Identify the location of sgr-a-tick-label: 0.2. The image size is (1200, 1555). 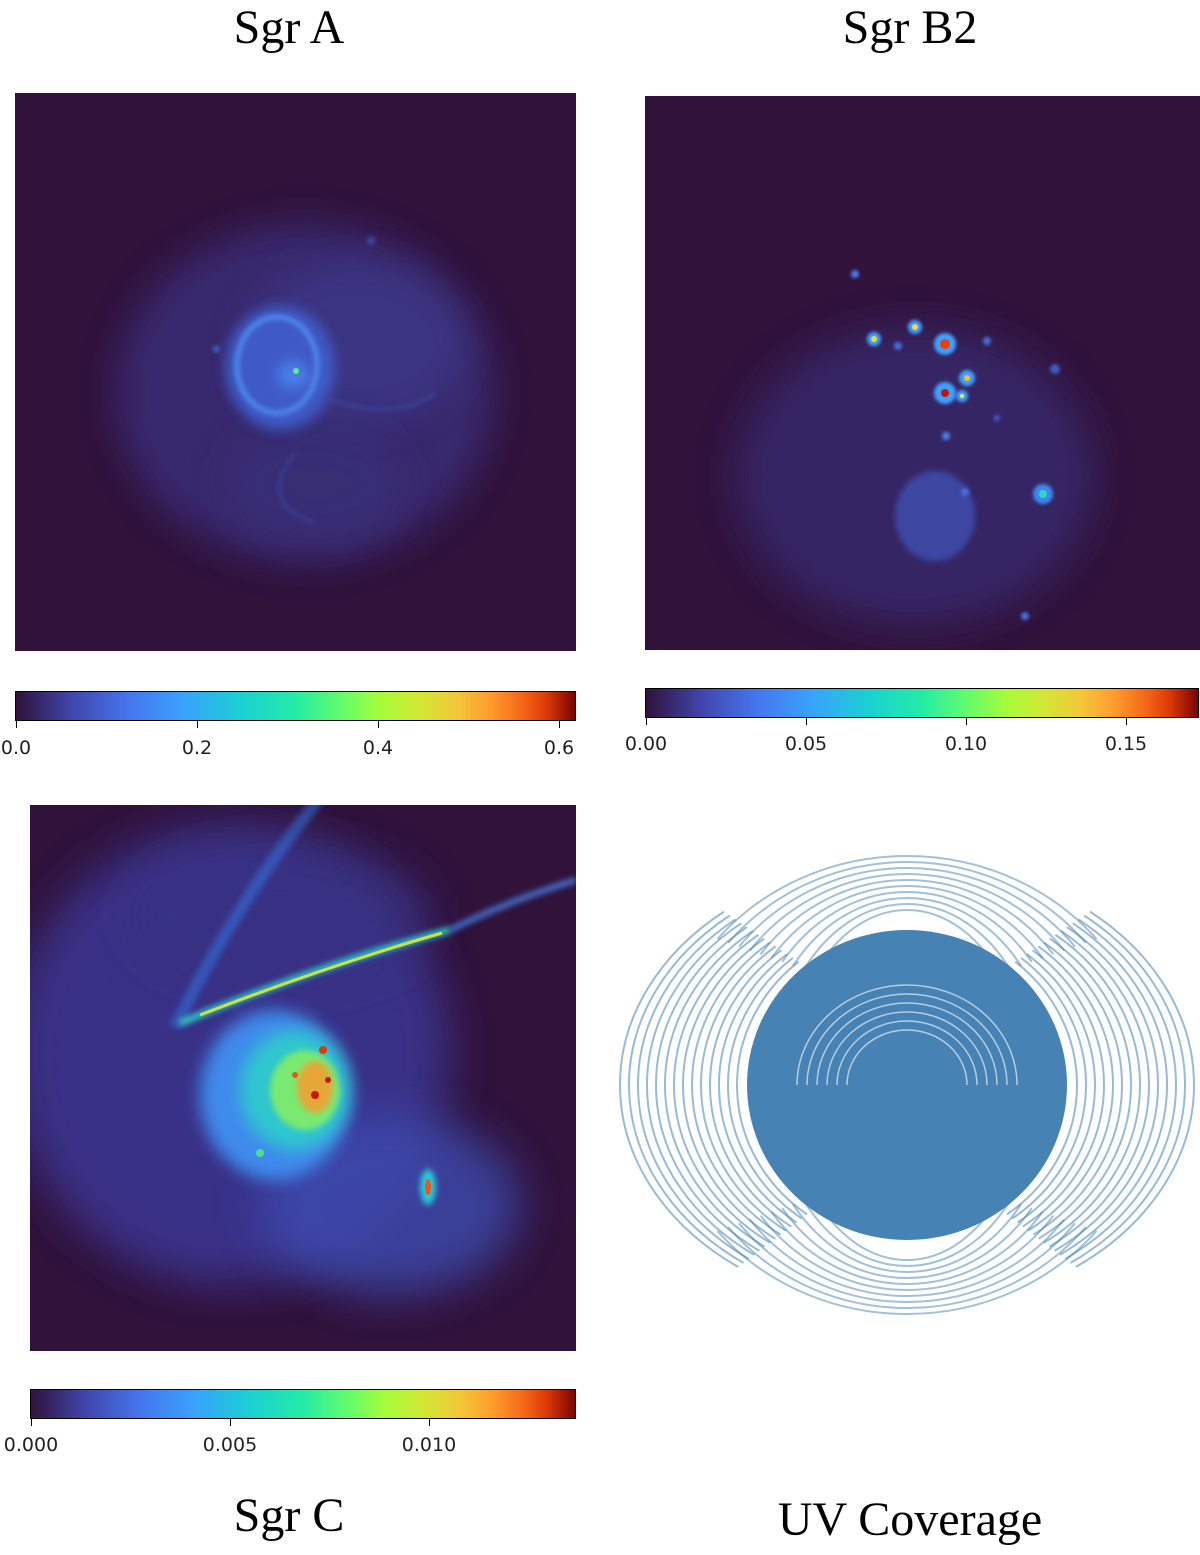
(197, 748).